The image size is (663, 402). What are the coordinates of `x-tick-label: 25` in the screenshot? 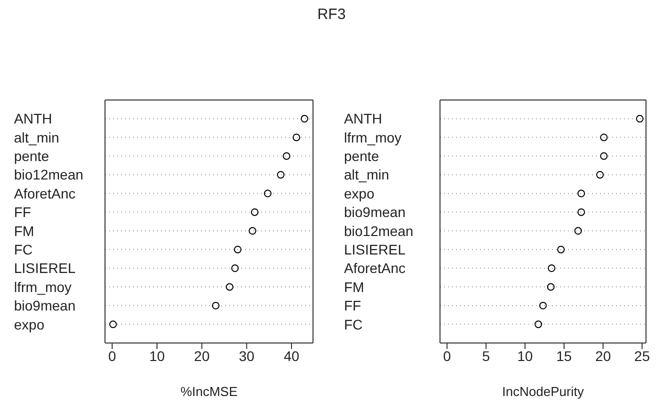 It's located at (642, 356).